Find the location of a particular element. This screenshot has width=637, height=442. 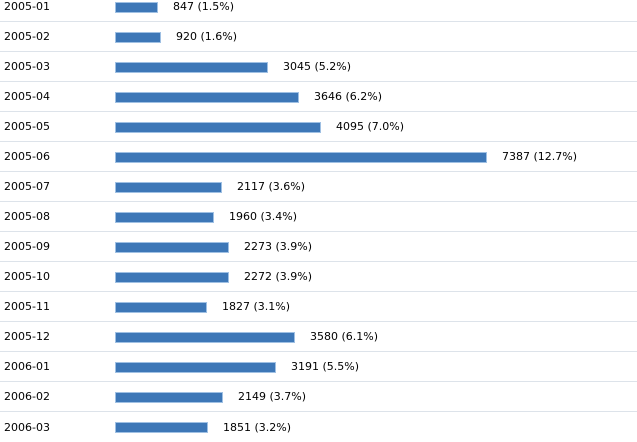

chart-row: 2005-06 7387 (12.7%) is located at coordinates (318, 157).